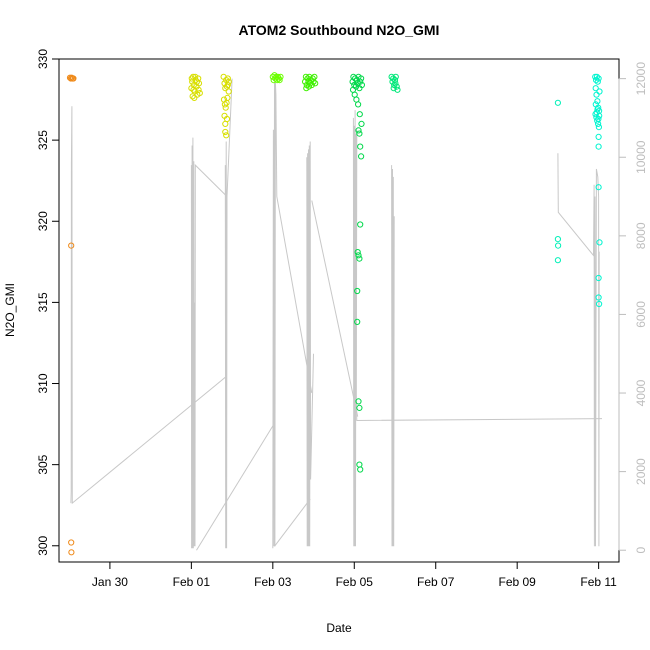 The image size is (650, 650). I want to click on y-tick-label: 300, so click(43, 545).